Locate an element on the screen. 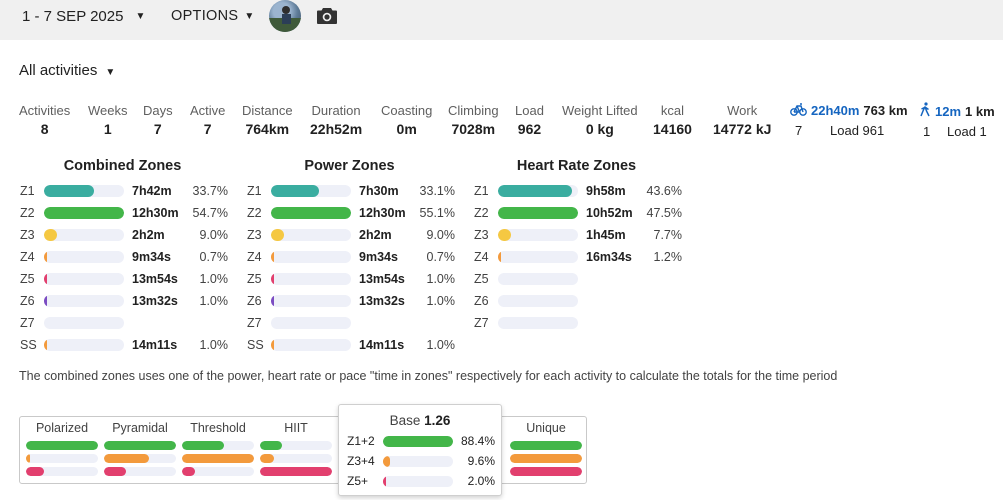 Image resolution: width=1003 pixels, height=500 pixels. zone-row-z1: Z1 7h30m 33.1% is located at coordinates (351, 191).